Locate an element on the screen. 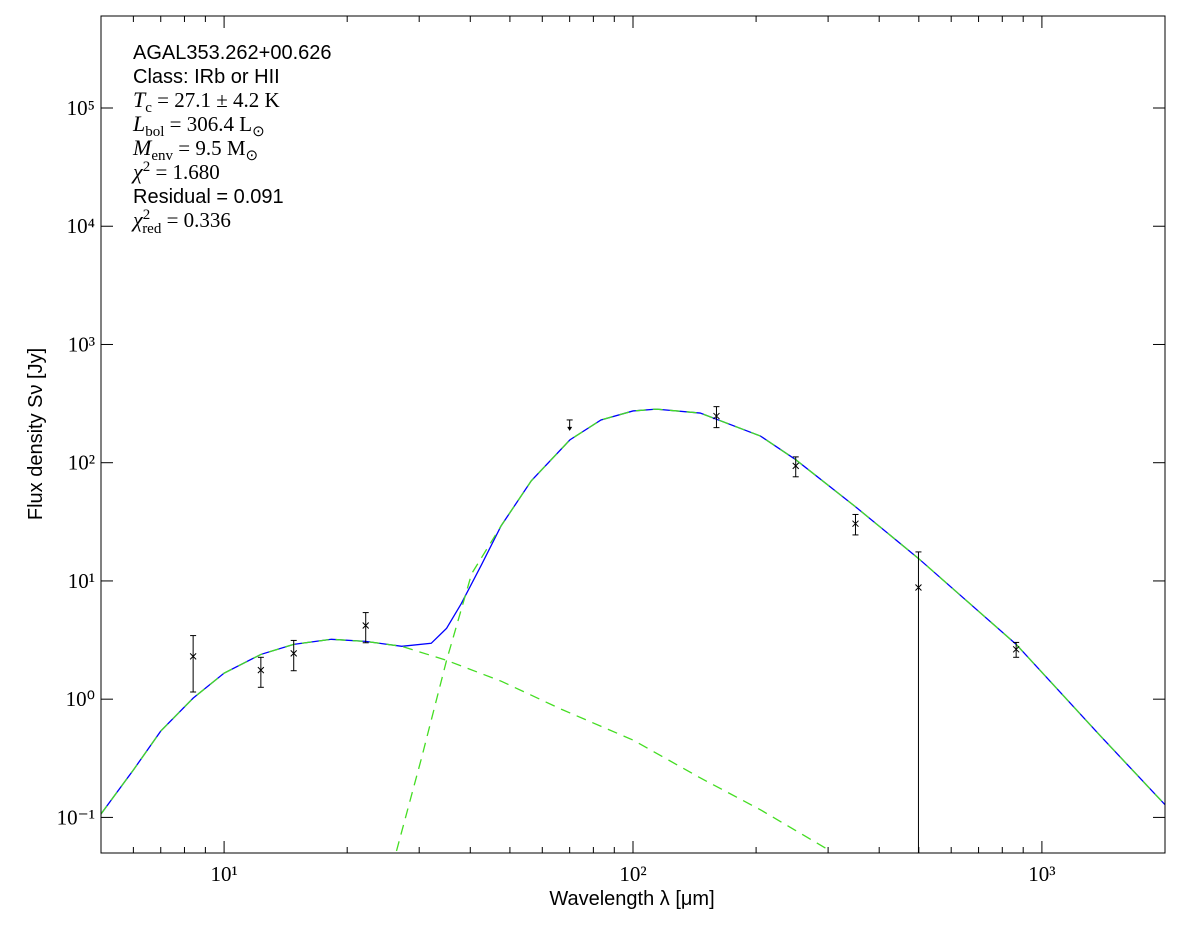  y-tick-label: 10² is located at coordinates (81, 463).